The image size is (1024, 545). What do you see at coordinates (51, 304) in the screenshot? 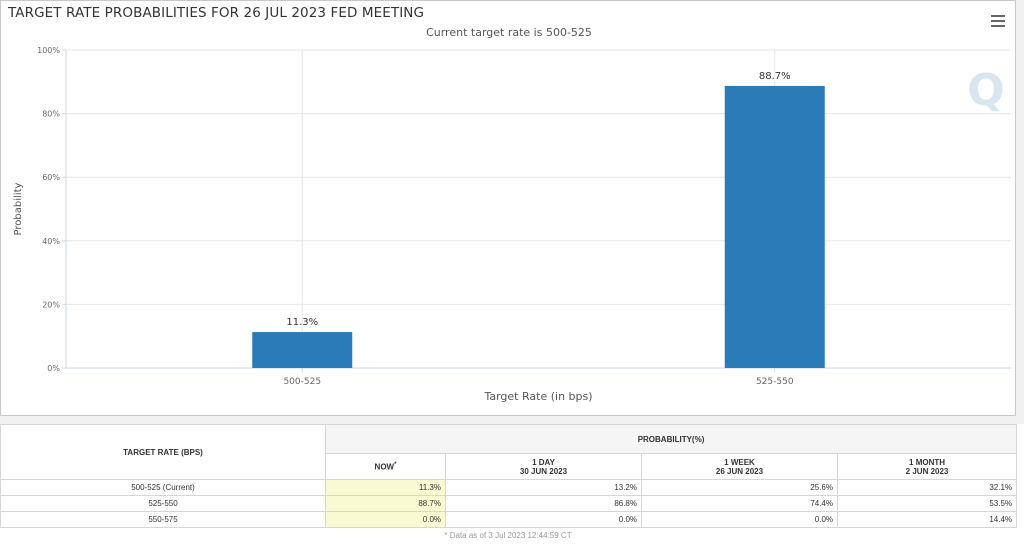
I see `y-tick-label: 20%` at bounding box center [51, 304].